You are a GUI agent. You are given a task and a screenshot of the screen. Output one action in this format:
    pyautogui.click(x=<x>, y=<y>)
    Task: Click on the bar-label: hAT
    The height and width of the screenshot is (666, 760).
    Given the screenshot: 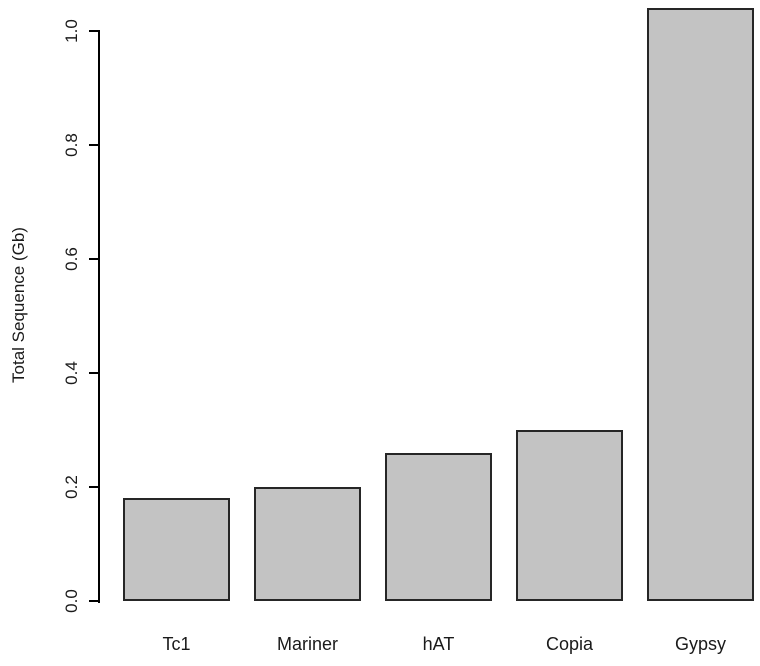 What is the action you would take?
    pyautogui.click(x=438, y=644)
    